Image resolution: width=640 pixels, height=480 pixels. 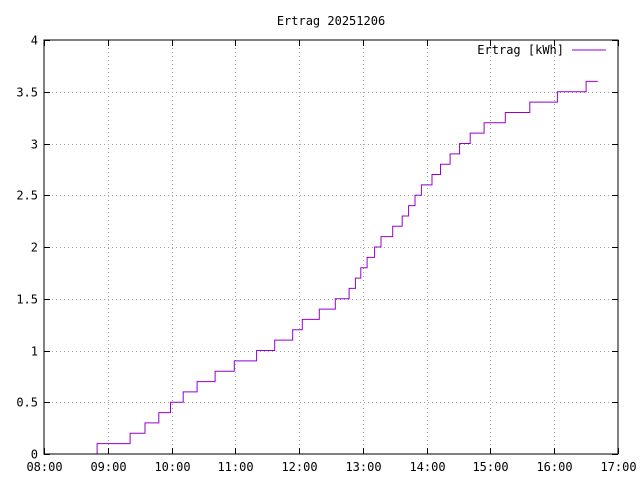 I want to click on legend: Ertrag [kWh], so click(x=541, y=50).